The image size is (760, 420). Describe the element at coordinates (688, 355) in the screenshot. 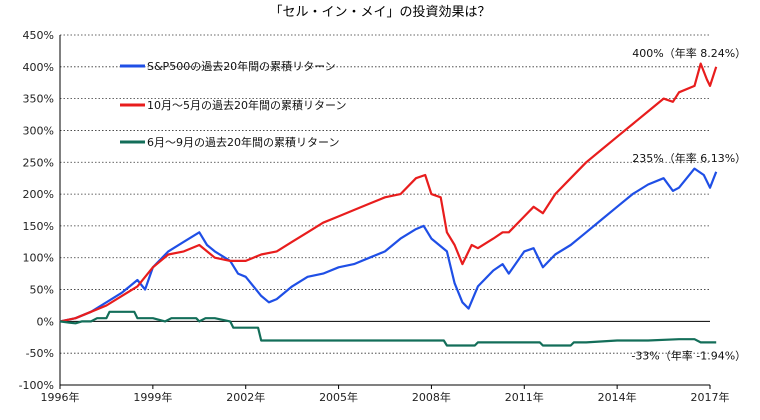

I see `annotation-label: -33%（年率 -1.94%）` at that location.